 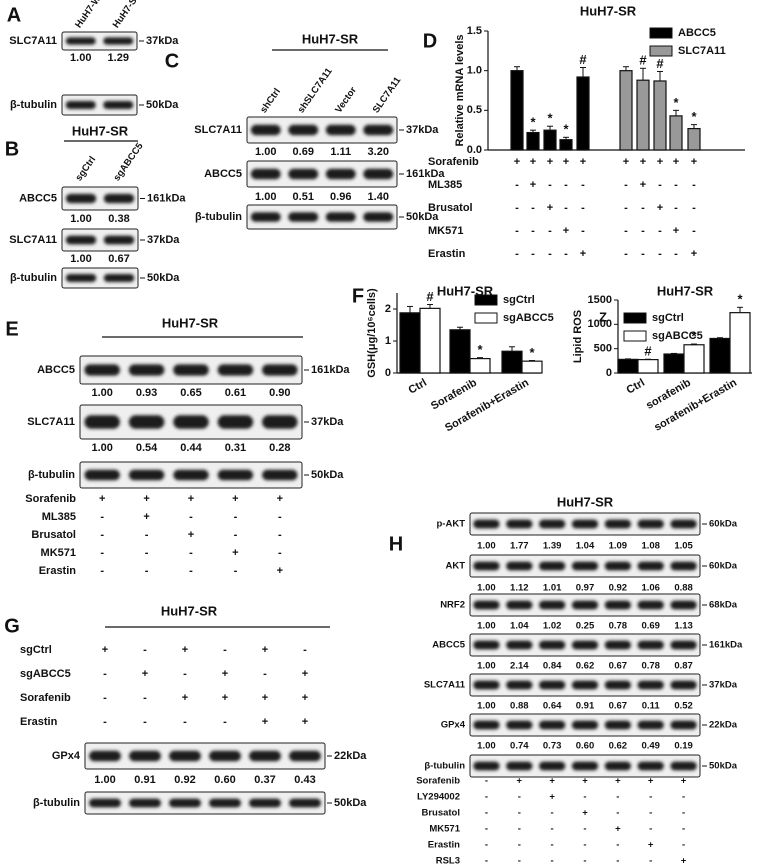 What do you see at coordinates (552, 666) in the screenshot?
I see `quant-value: 0.84` at bounding box center [552, 666].